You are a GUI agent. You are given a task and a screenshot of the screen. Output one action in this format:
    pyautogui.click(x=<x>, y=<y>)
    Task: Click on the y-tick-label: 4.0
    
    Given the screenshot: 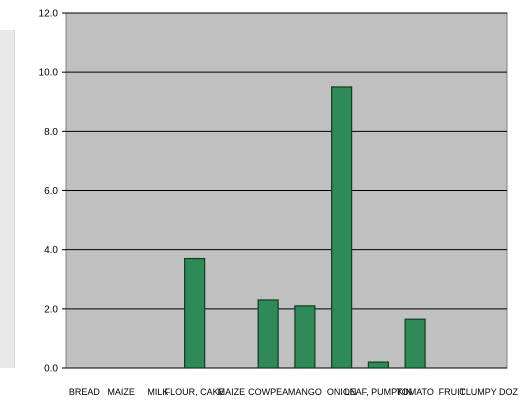 What is the action you would take?
    pyautogui.click(x=51, y=250)
    